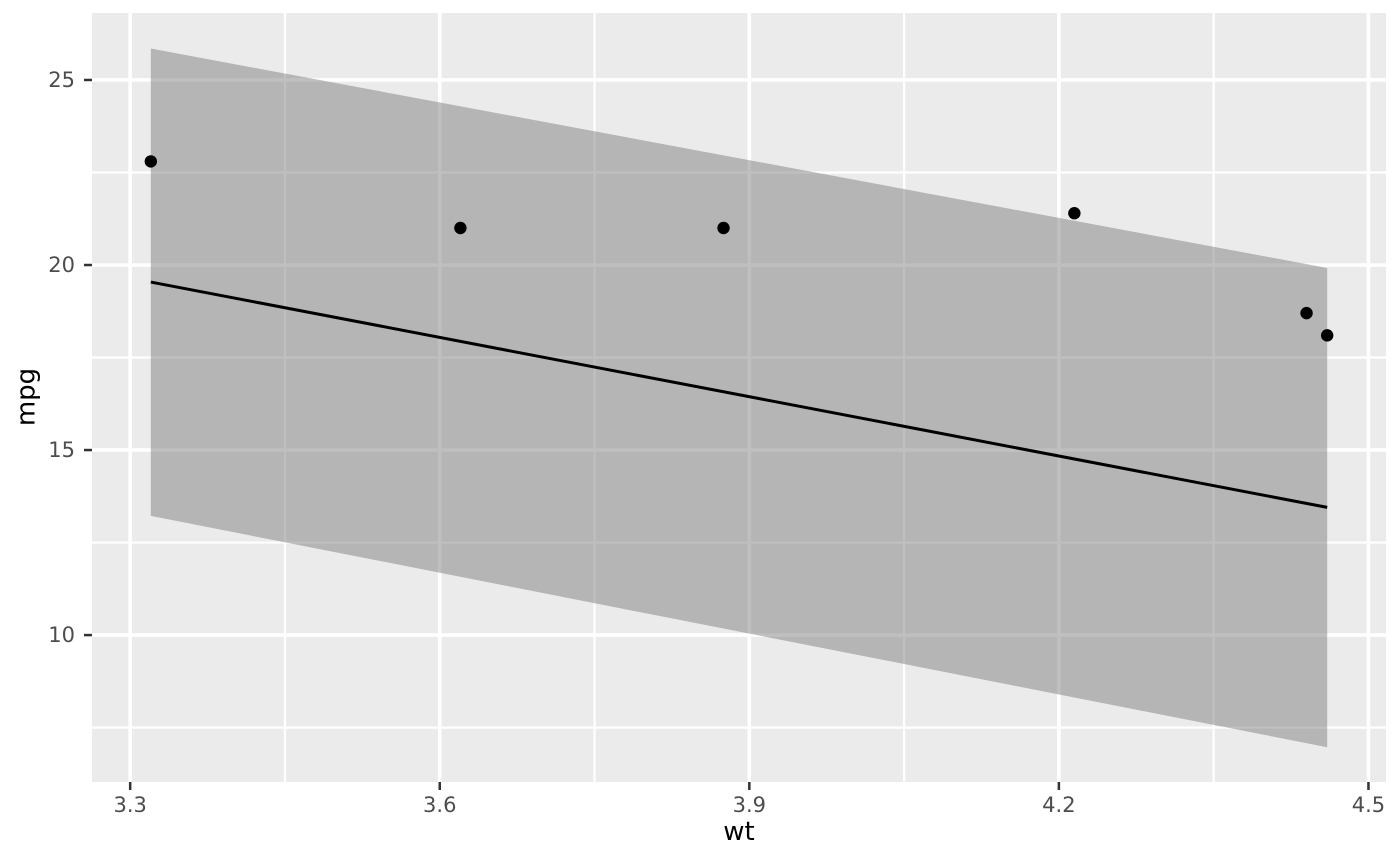 This screenshot has width=1400, height=866. What do you see at coordinates (26, 397) in the screenshot?
I see `y-axis-title: mpg` at bounding box center [26, 397].